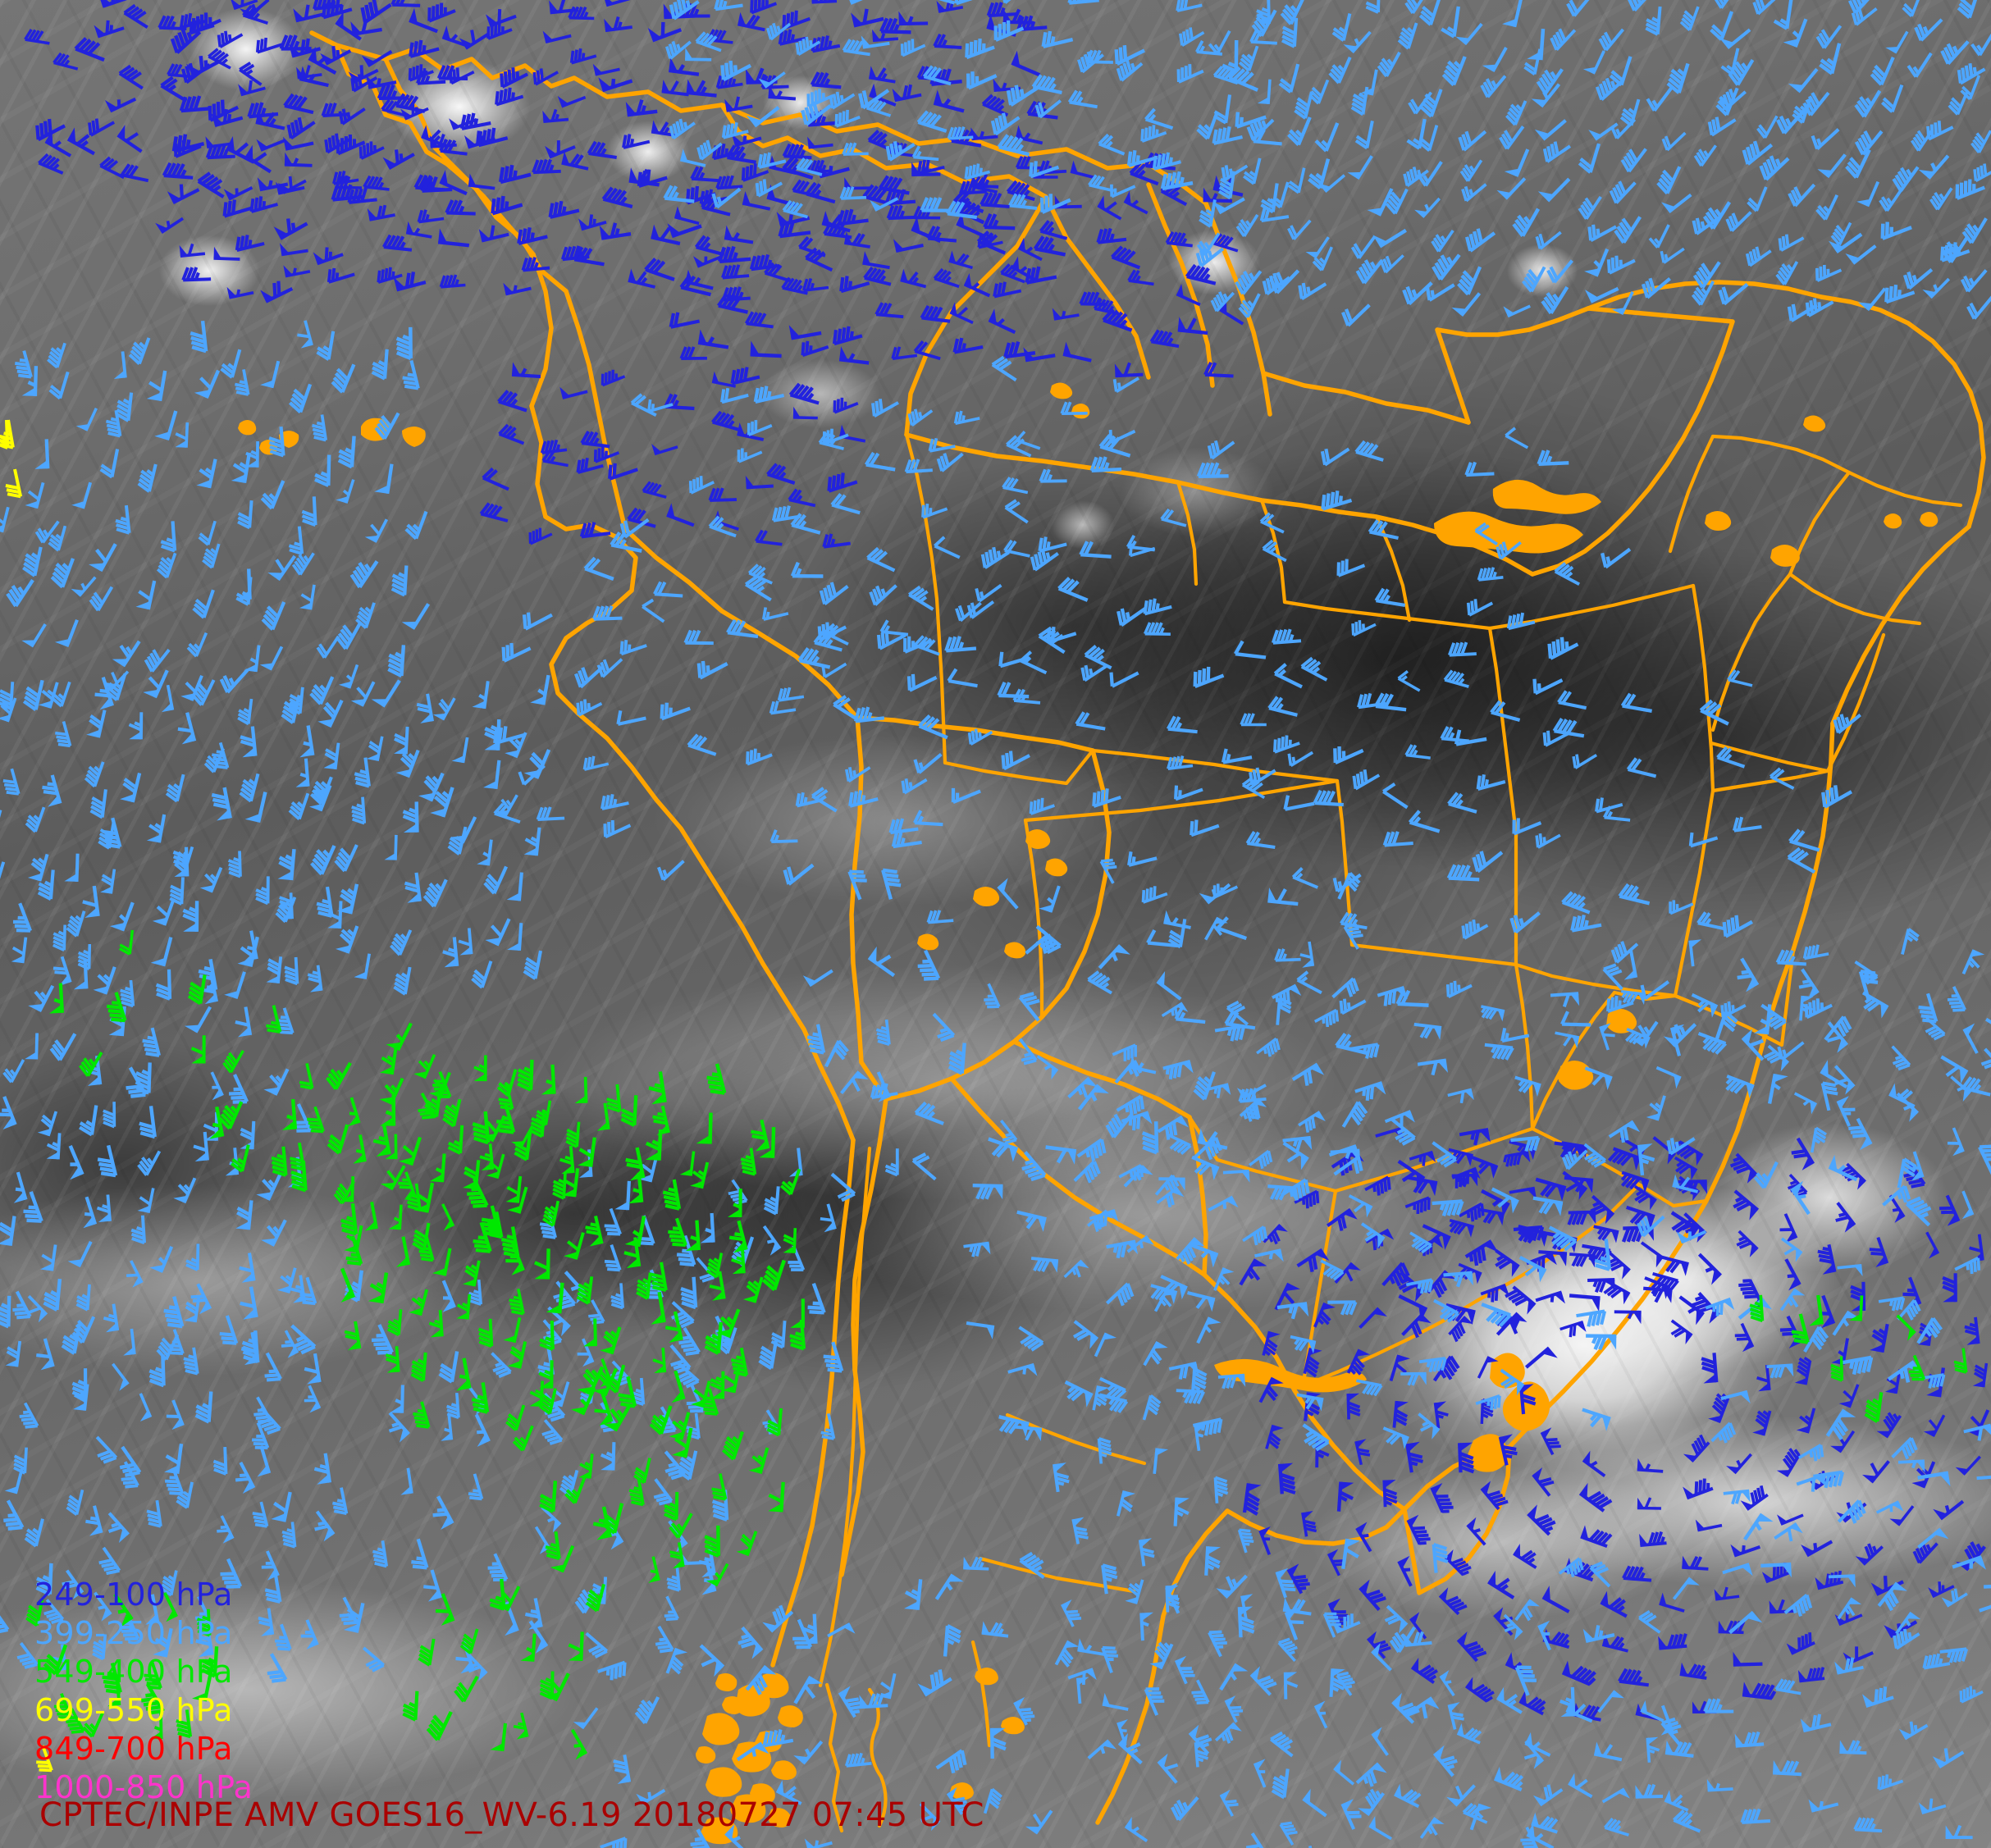  What do you see at coordinates (133, 1633) in the screenshot?
I see `legend-item-399-250: 399-250 hPa` at bounding box center [133, 1633].